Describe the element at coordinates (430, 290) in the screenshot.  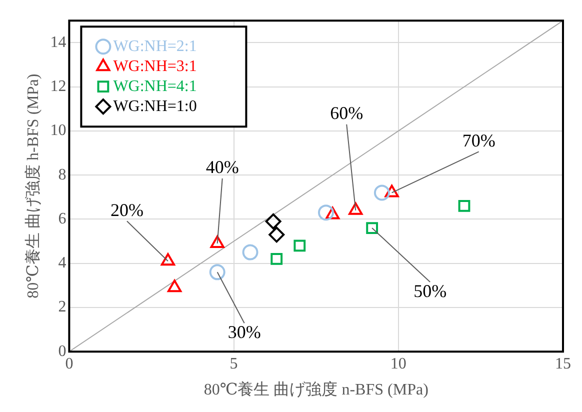
I see `annotation: 50%` at that location.